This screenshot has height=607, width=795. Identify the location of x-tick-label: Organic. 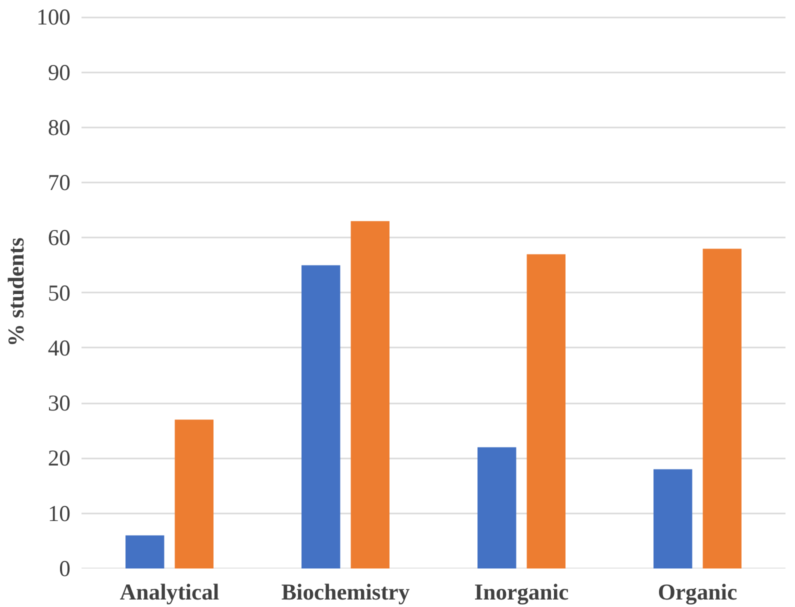
(698, 592).